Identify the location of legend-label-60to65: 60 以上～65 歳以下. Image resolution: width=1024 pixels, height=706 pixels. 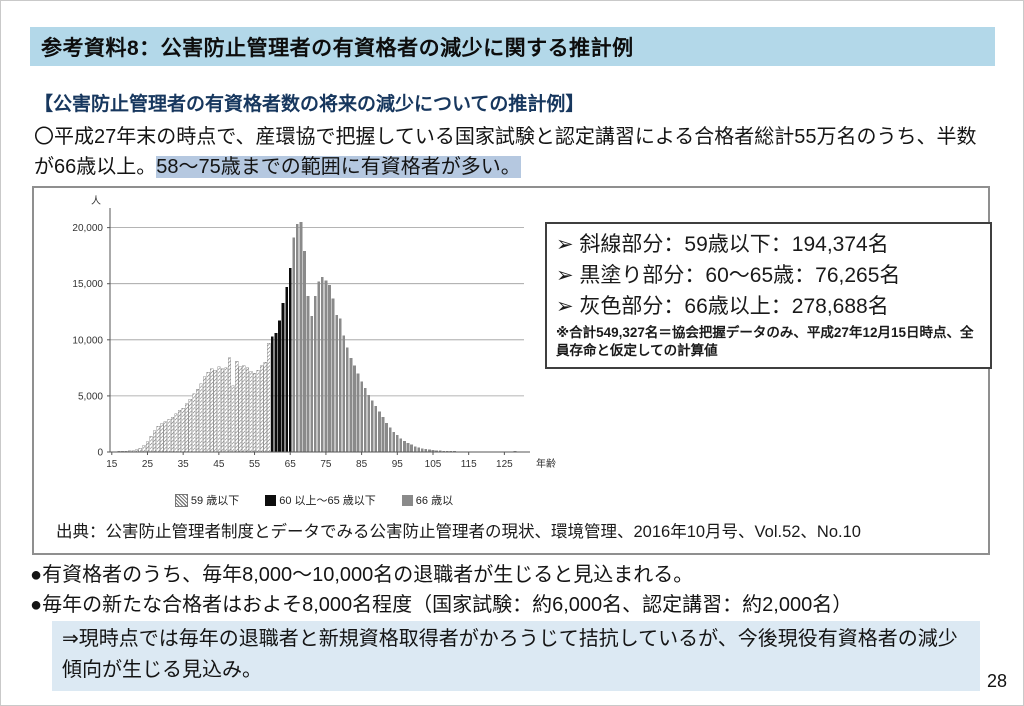
(327, 501).